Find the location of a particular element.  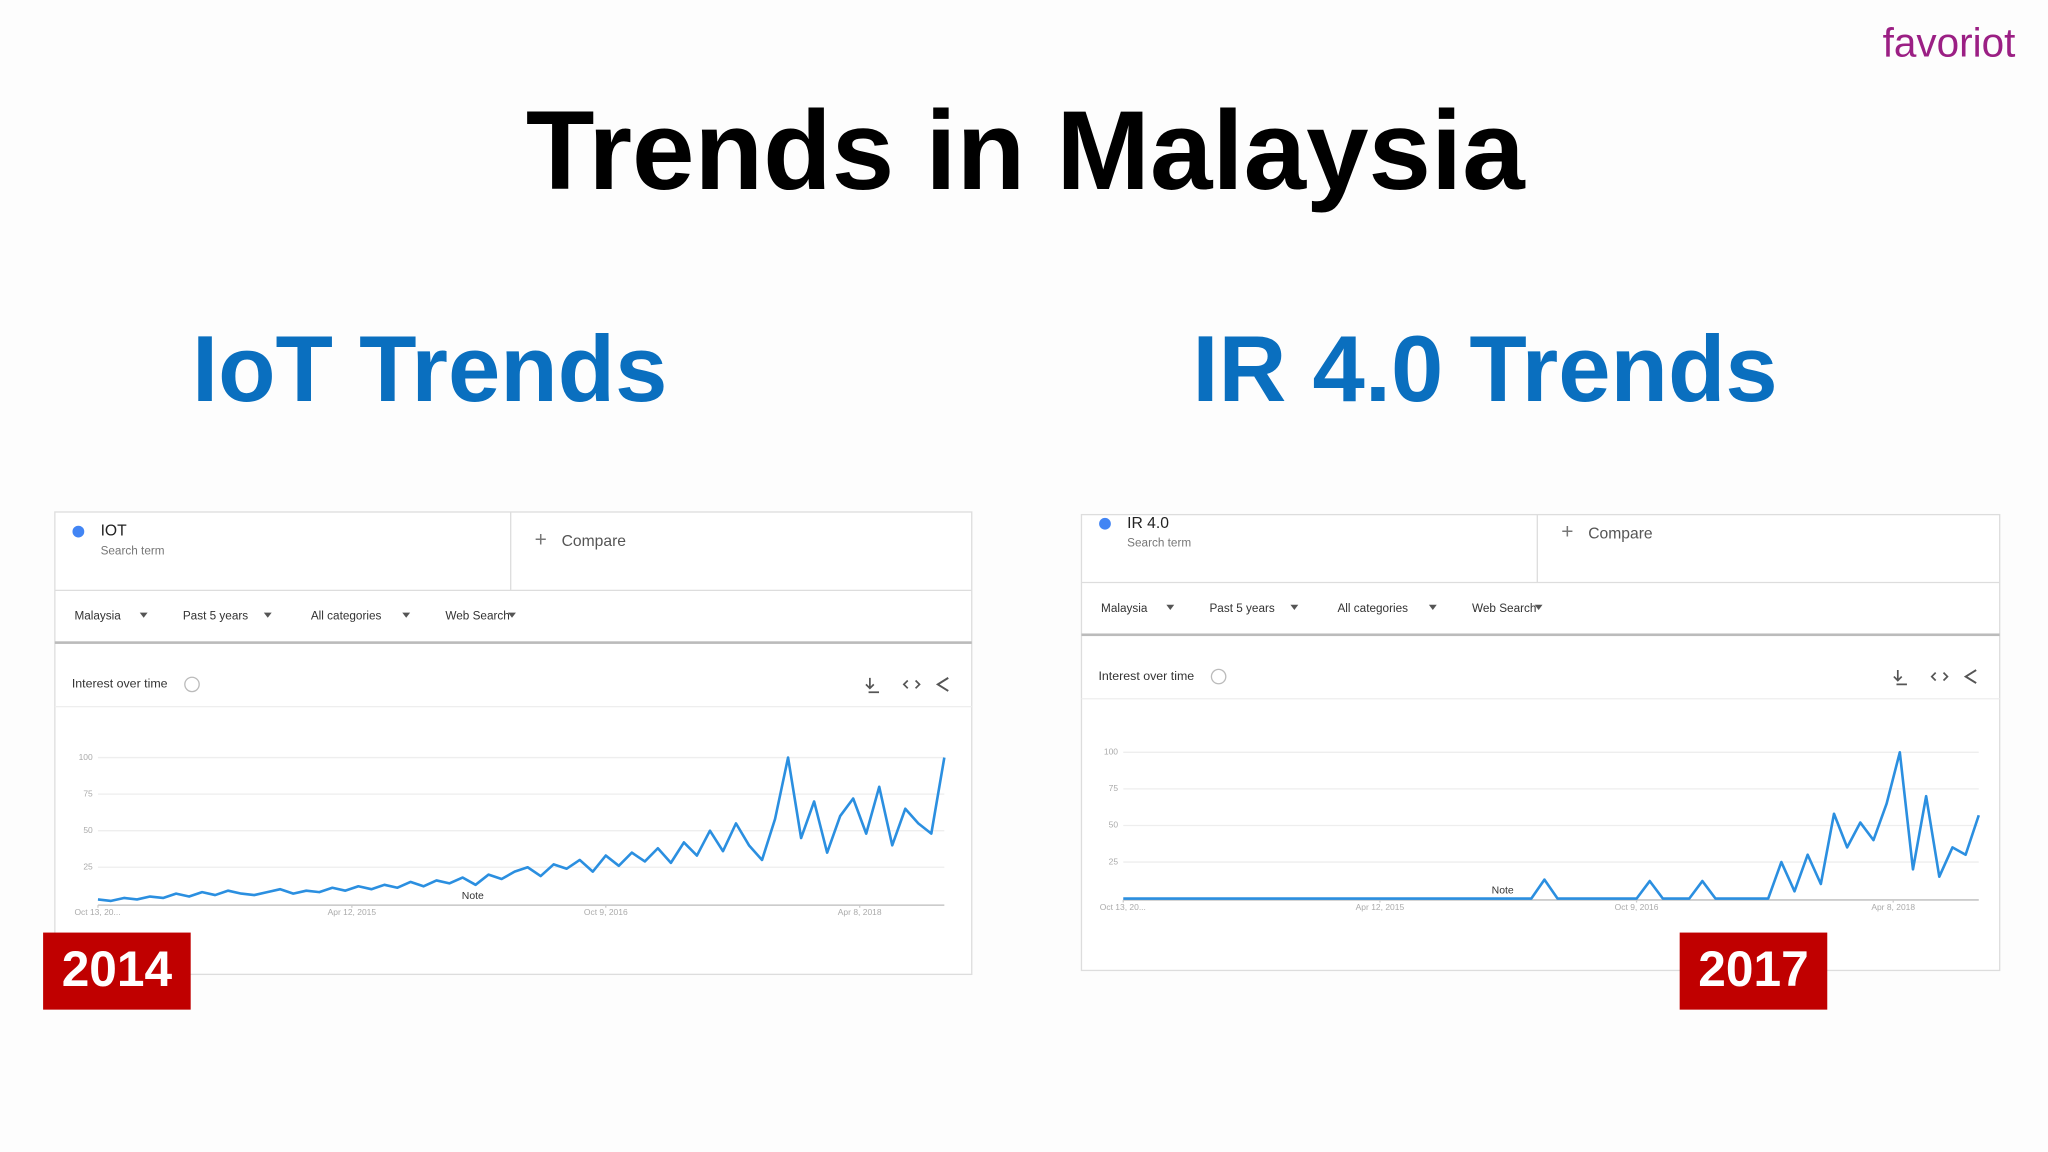

search-term: IR 4.0 is located at coordinates (1148, 523).